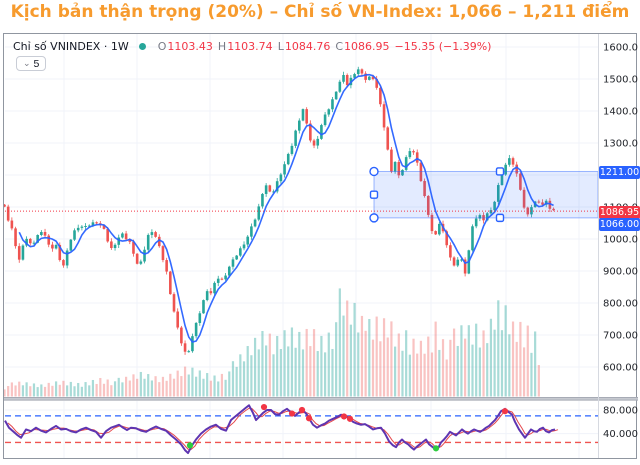 The height and width of the screenshot is (465, 640). I want to click on open-value: 1103.43, so click(190, 46).